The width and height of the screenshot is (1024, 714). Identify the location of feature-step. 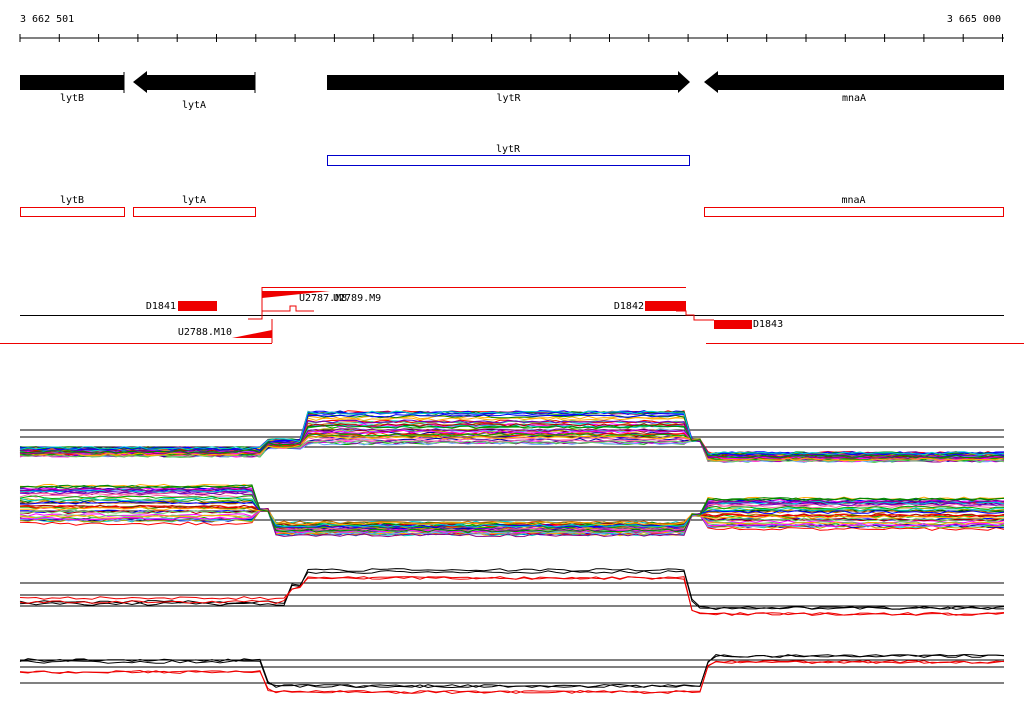
(281, 312).